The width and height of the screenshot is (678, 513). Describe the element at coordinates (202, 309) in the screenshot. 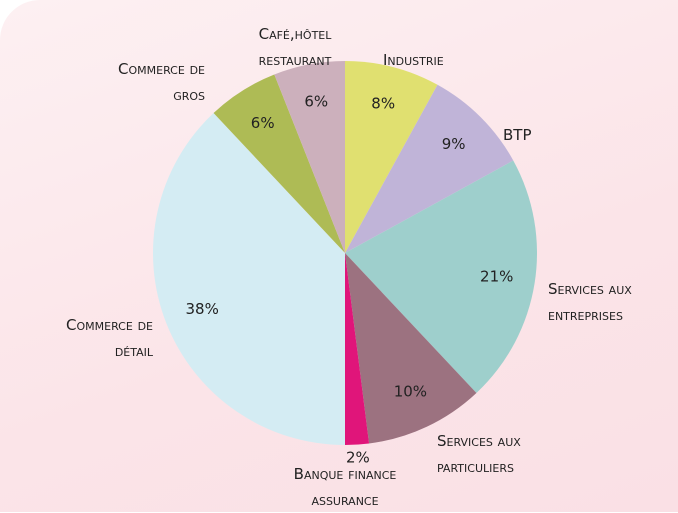

I see `value-label: 38%` at that location.